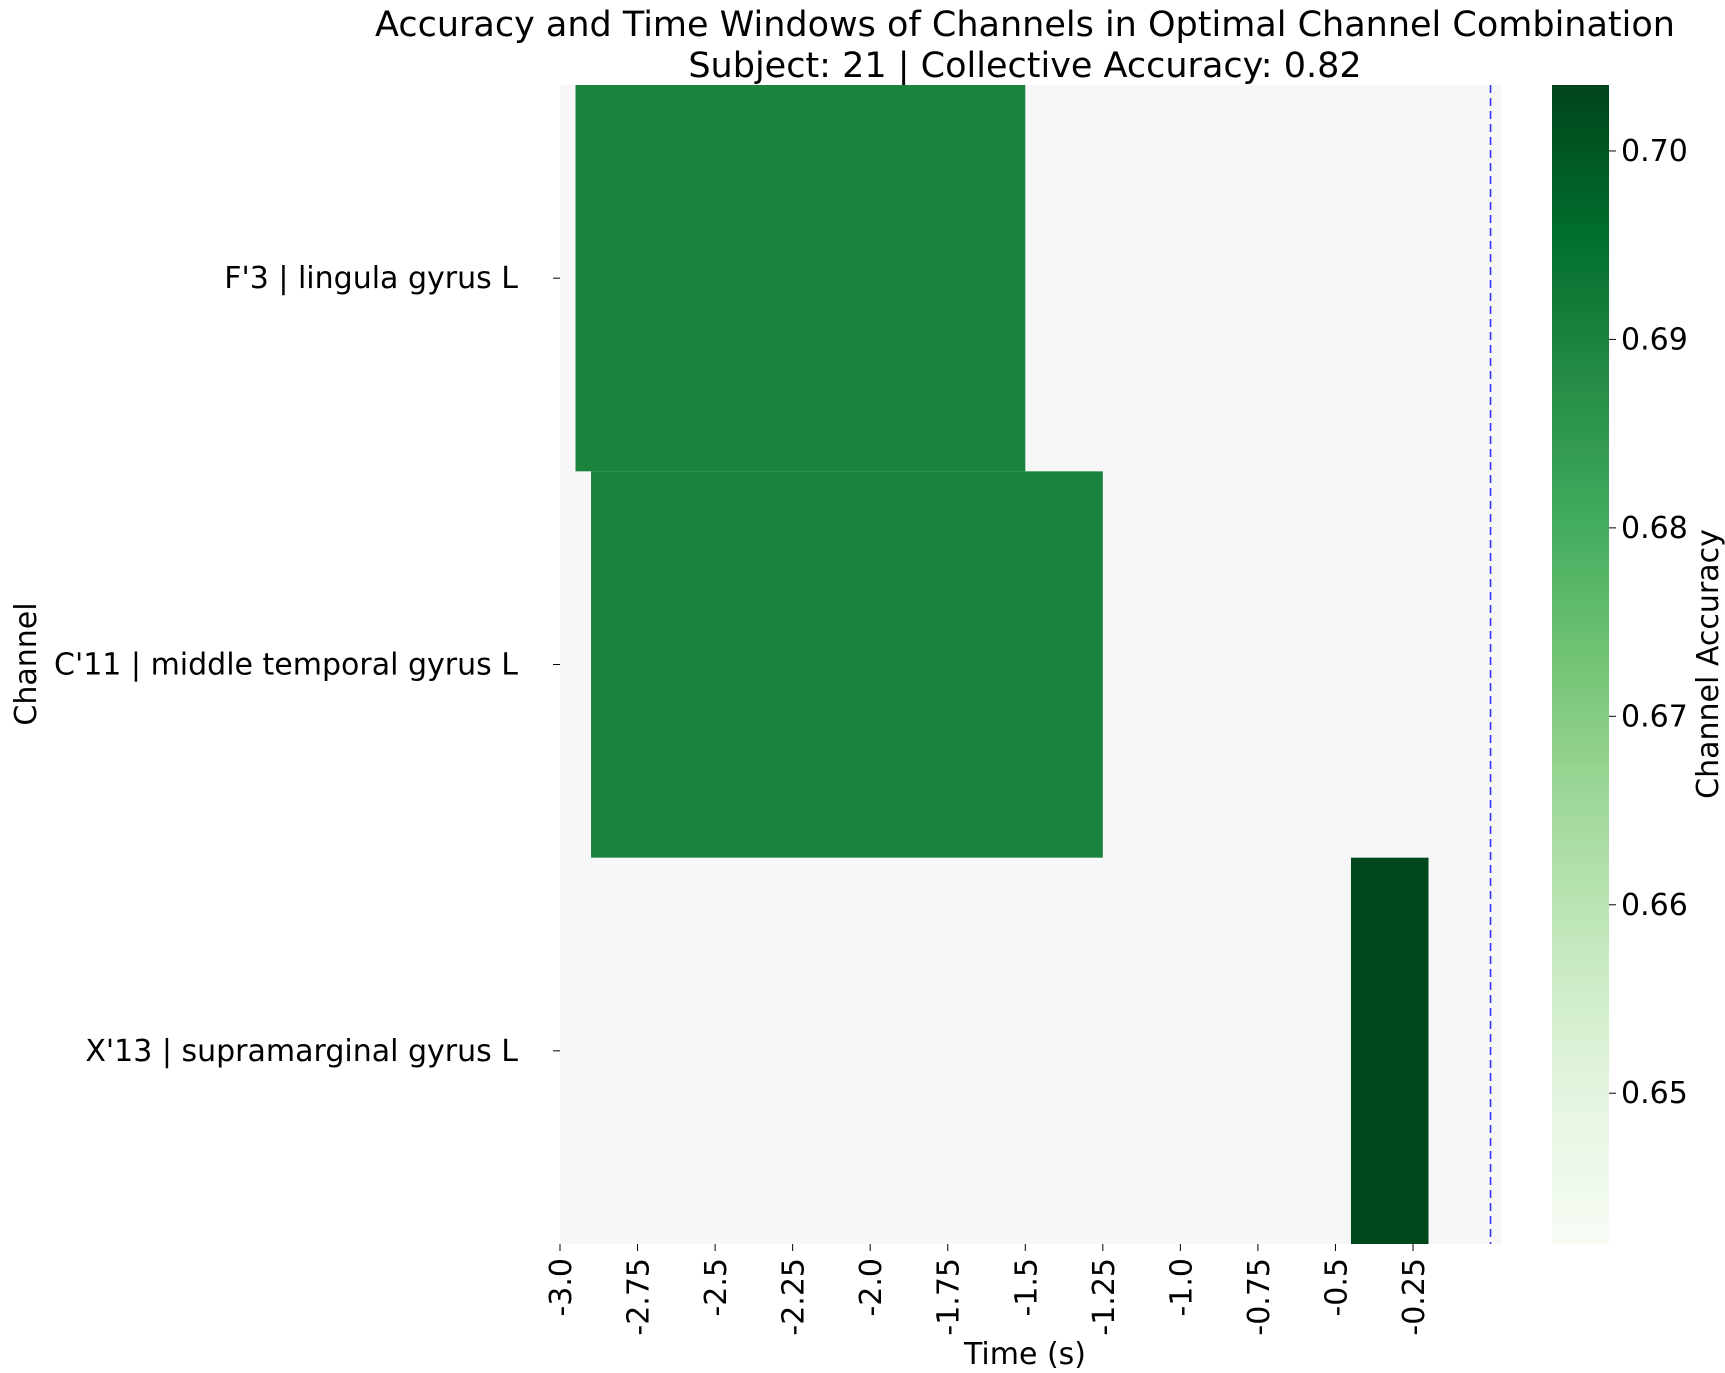 This screenshot has width=1725, height=1373. Describe the element at coordinates (1024, 1354) in the screenshot. I see `x-axis-label: Time (s)` at that location.